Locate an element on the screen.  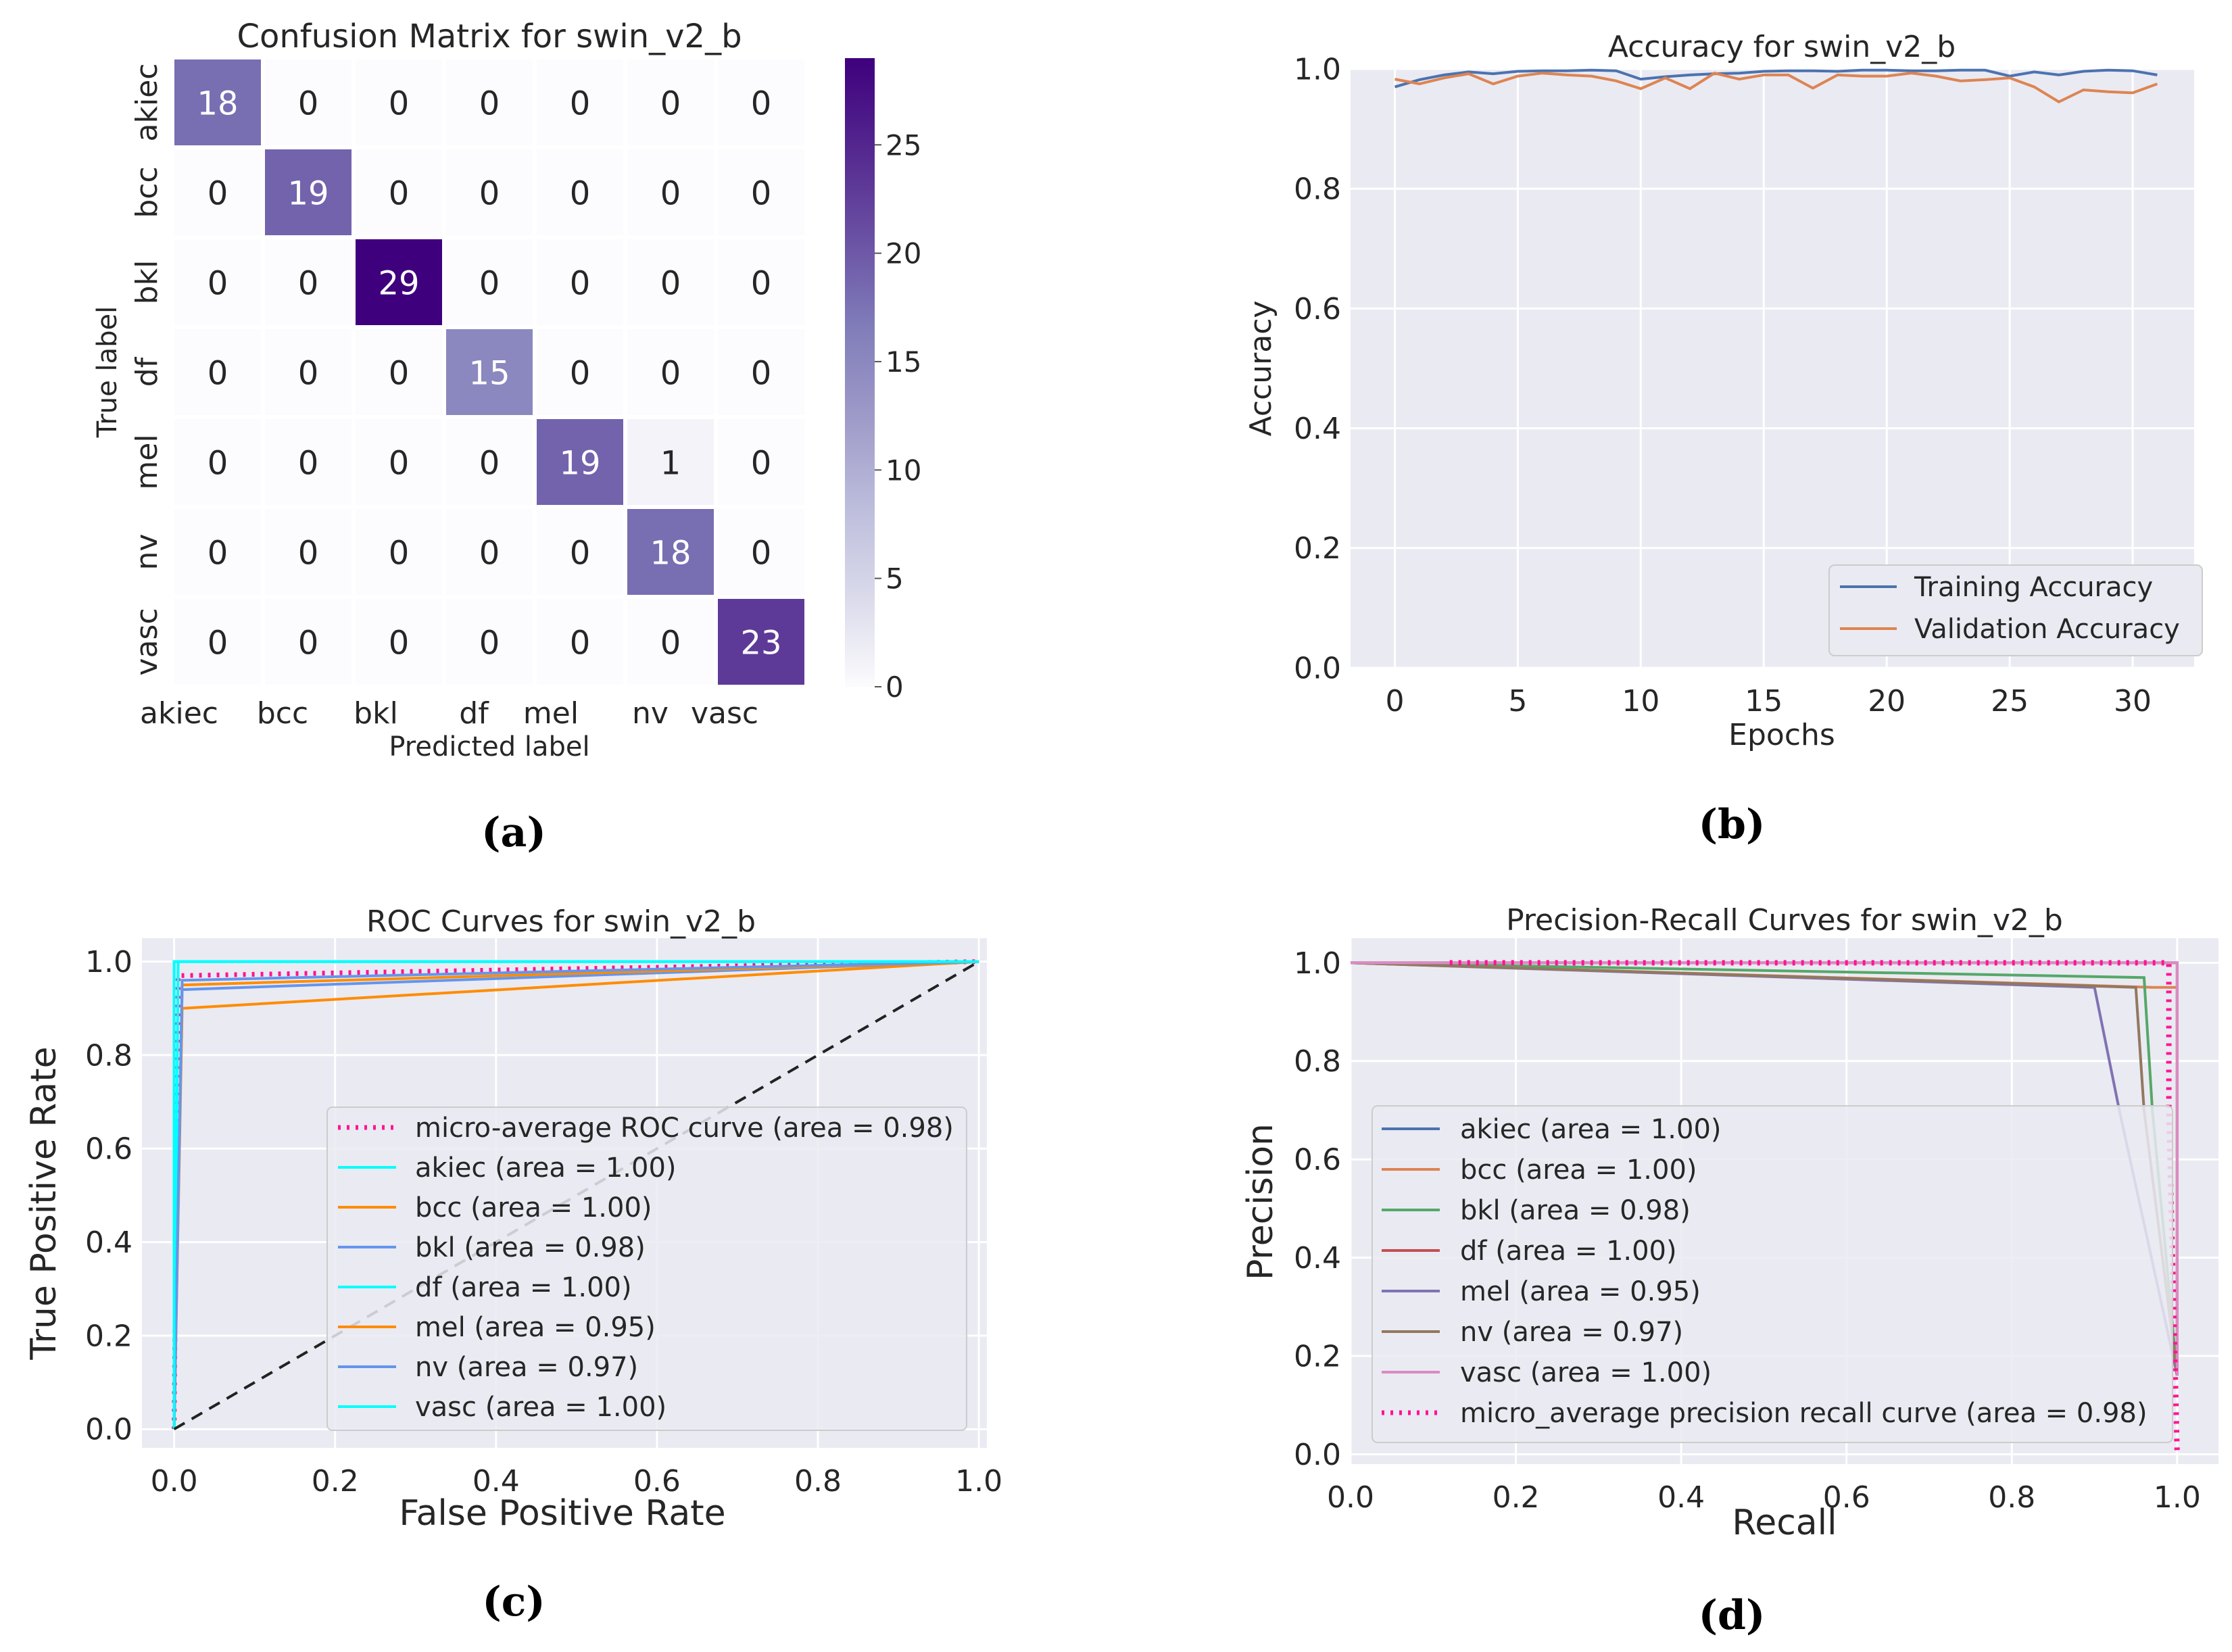
y-tick-label: 0.8 is located at coordinates (1317, 189).